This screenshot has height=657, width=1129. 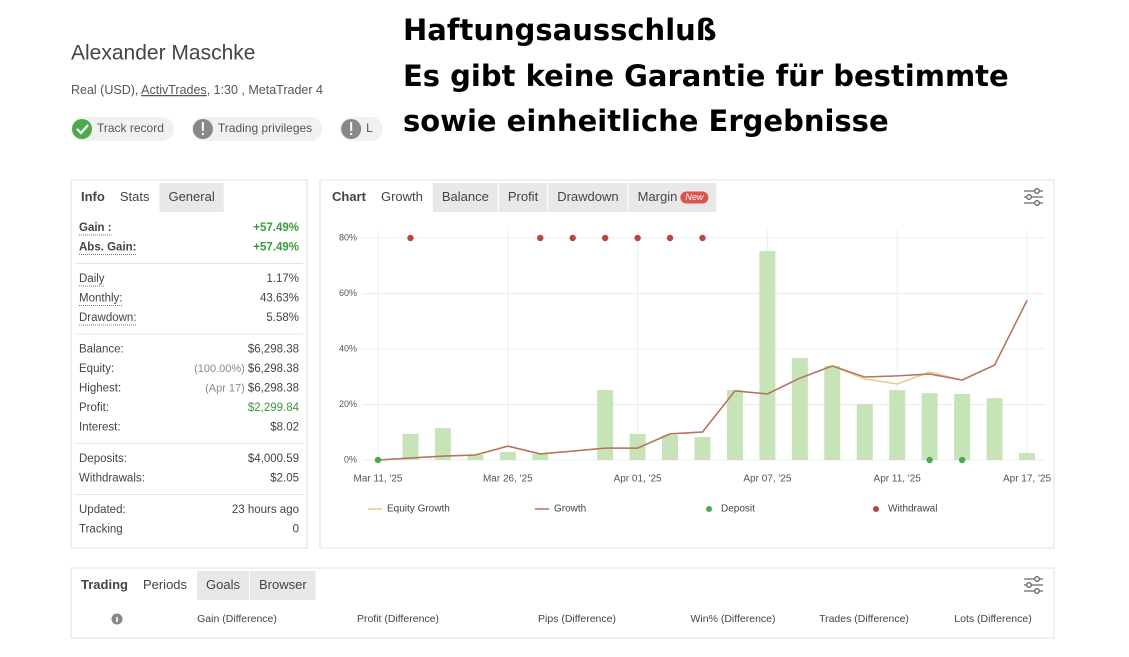 I want to click on column-header: Lots (Difference), so click(x=992, y=619).